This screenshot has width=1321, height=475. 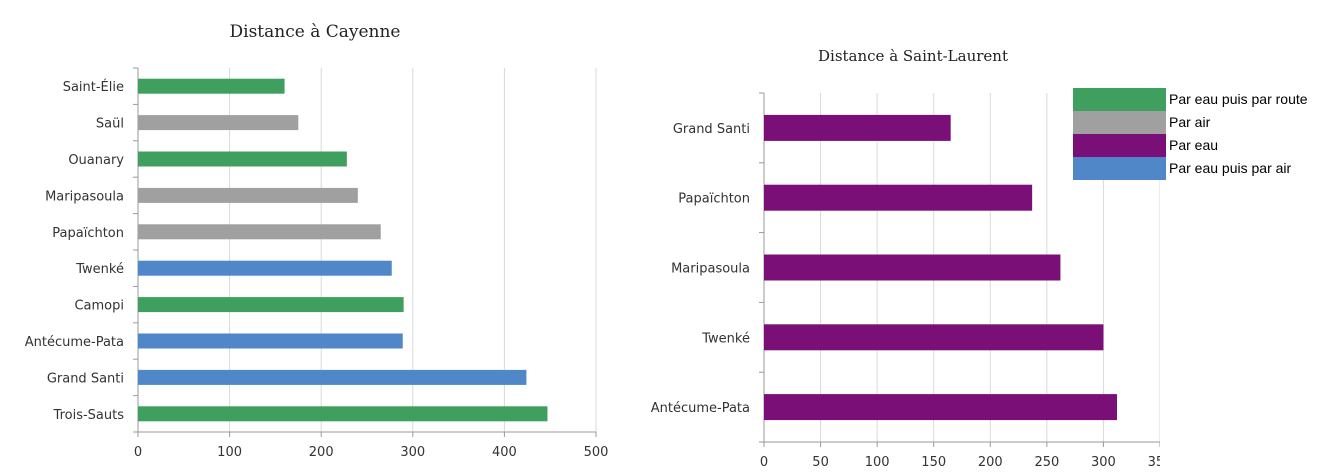 What do you see at coordinates (110, 124) in the screenshot?
I see `category-label: Saül` at bounding box center [110, 124].